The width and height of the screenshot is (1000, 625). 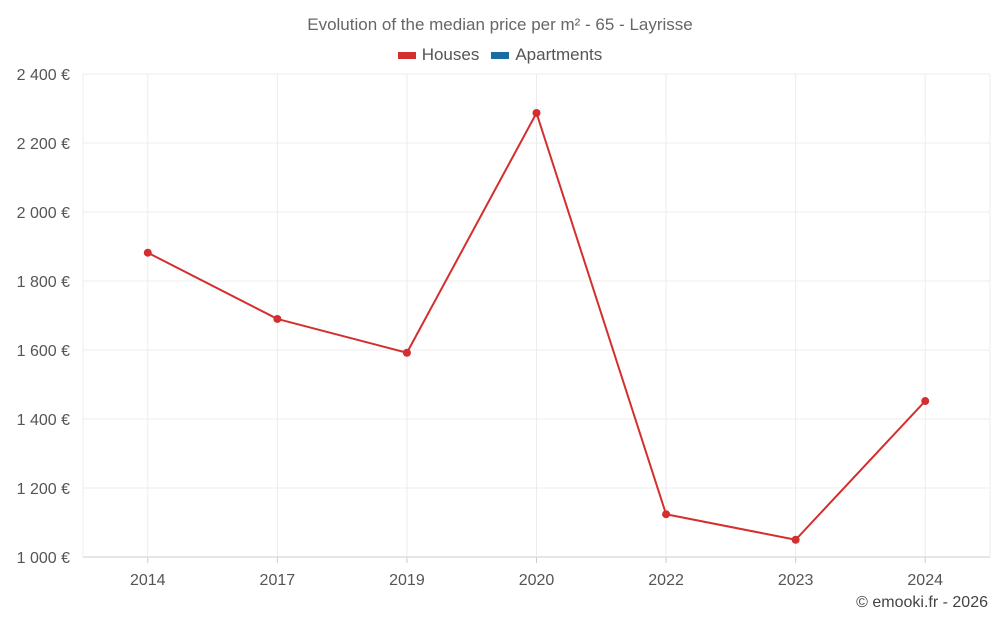 What do you see at coordinates (407, 580) in the screenshot?
I see `x-tick-label: 2019` at bounding box center [407, 580].